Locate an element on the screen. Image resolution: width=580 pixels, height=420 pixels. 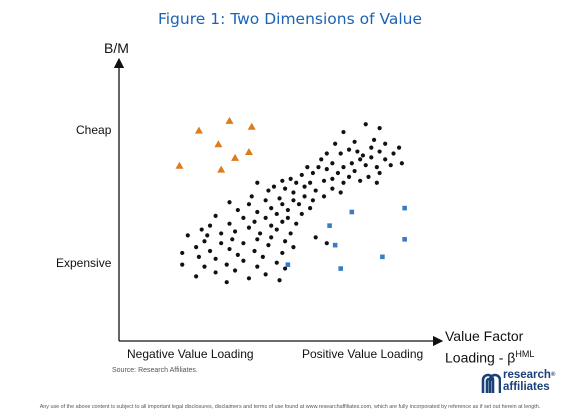
x-axis-label-line2: Loading - βHML is located at coordinates (489, 356).